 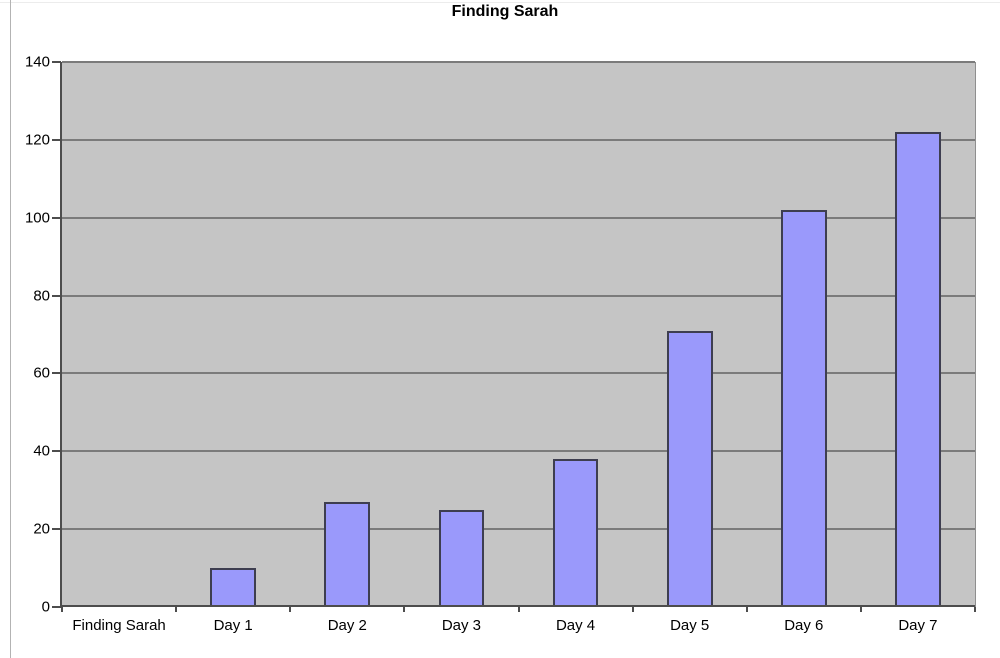 I want to click on x-axis-label: Day 4, so click(x=575, y=625).